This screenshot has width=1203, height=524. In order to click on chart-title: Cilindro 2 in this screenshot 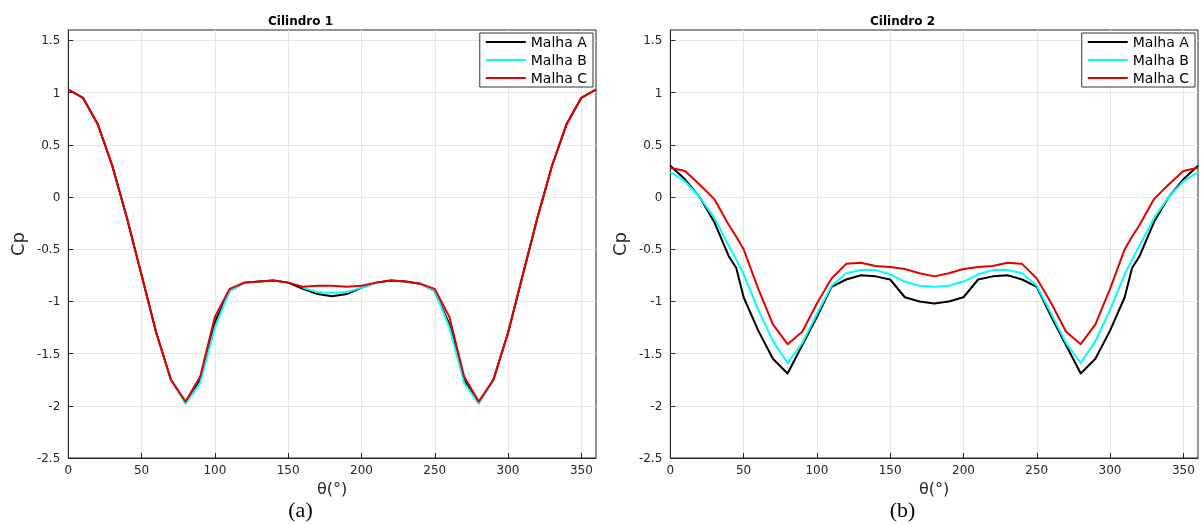, I will do `click(902, 21)`.